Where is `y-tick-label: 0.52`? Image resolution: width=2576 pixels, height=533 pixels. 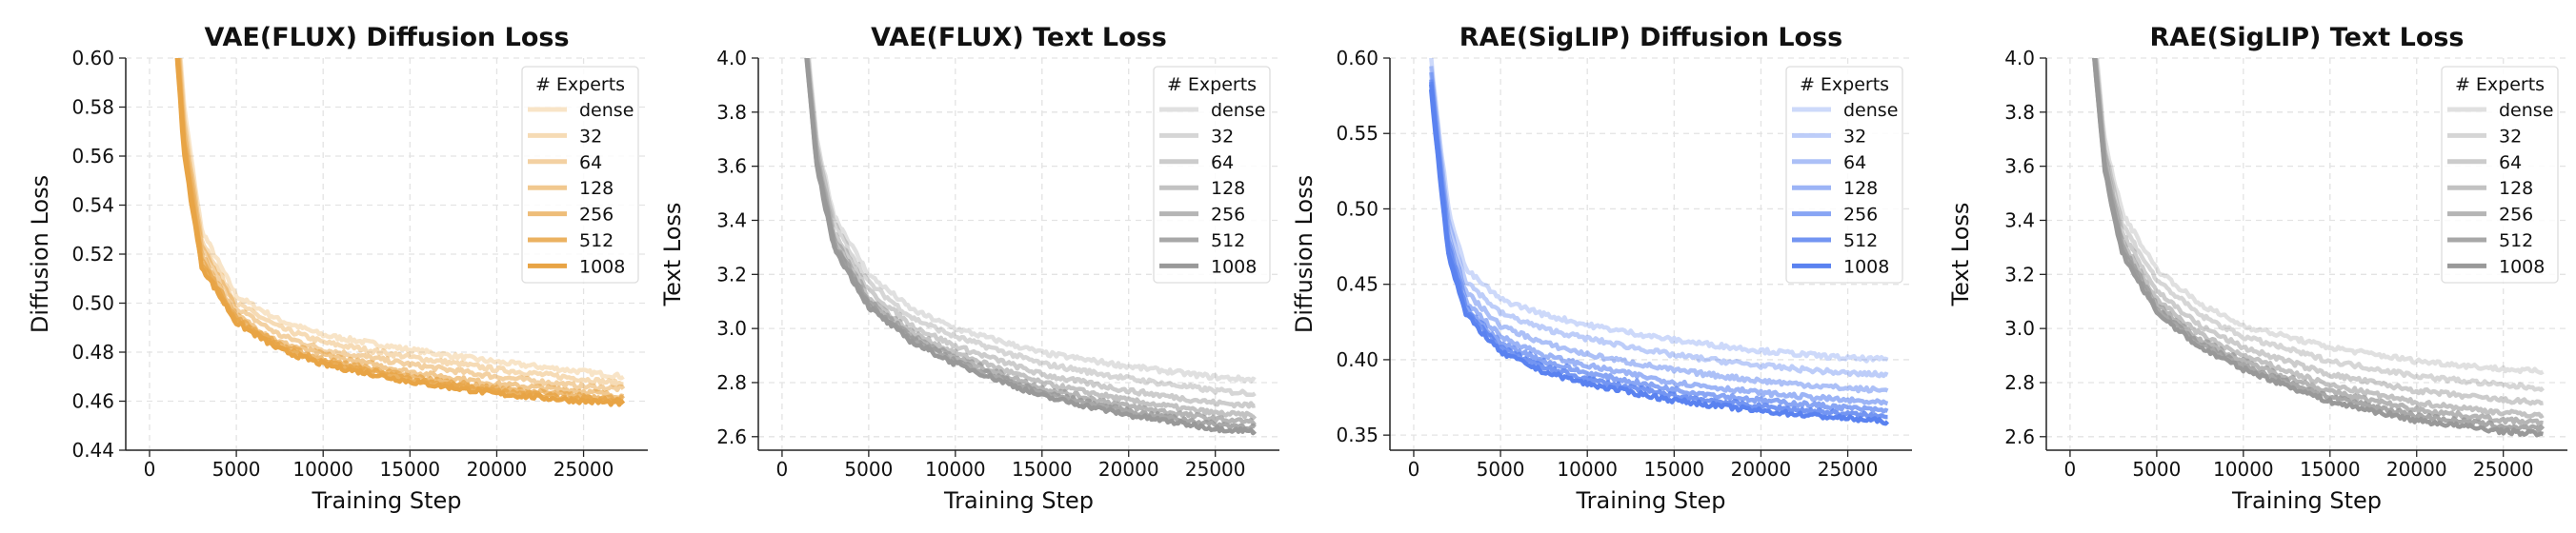
y-tick-label: 0.52 is located at coordinates (92, 254).